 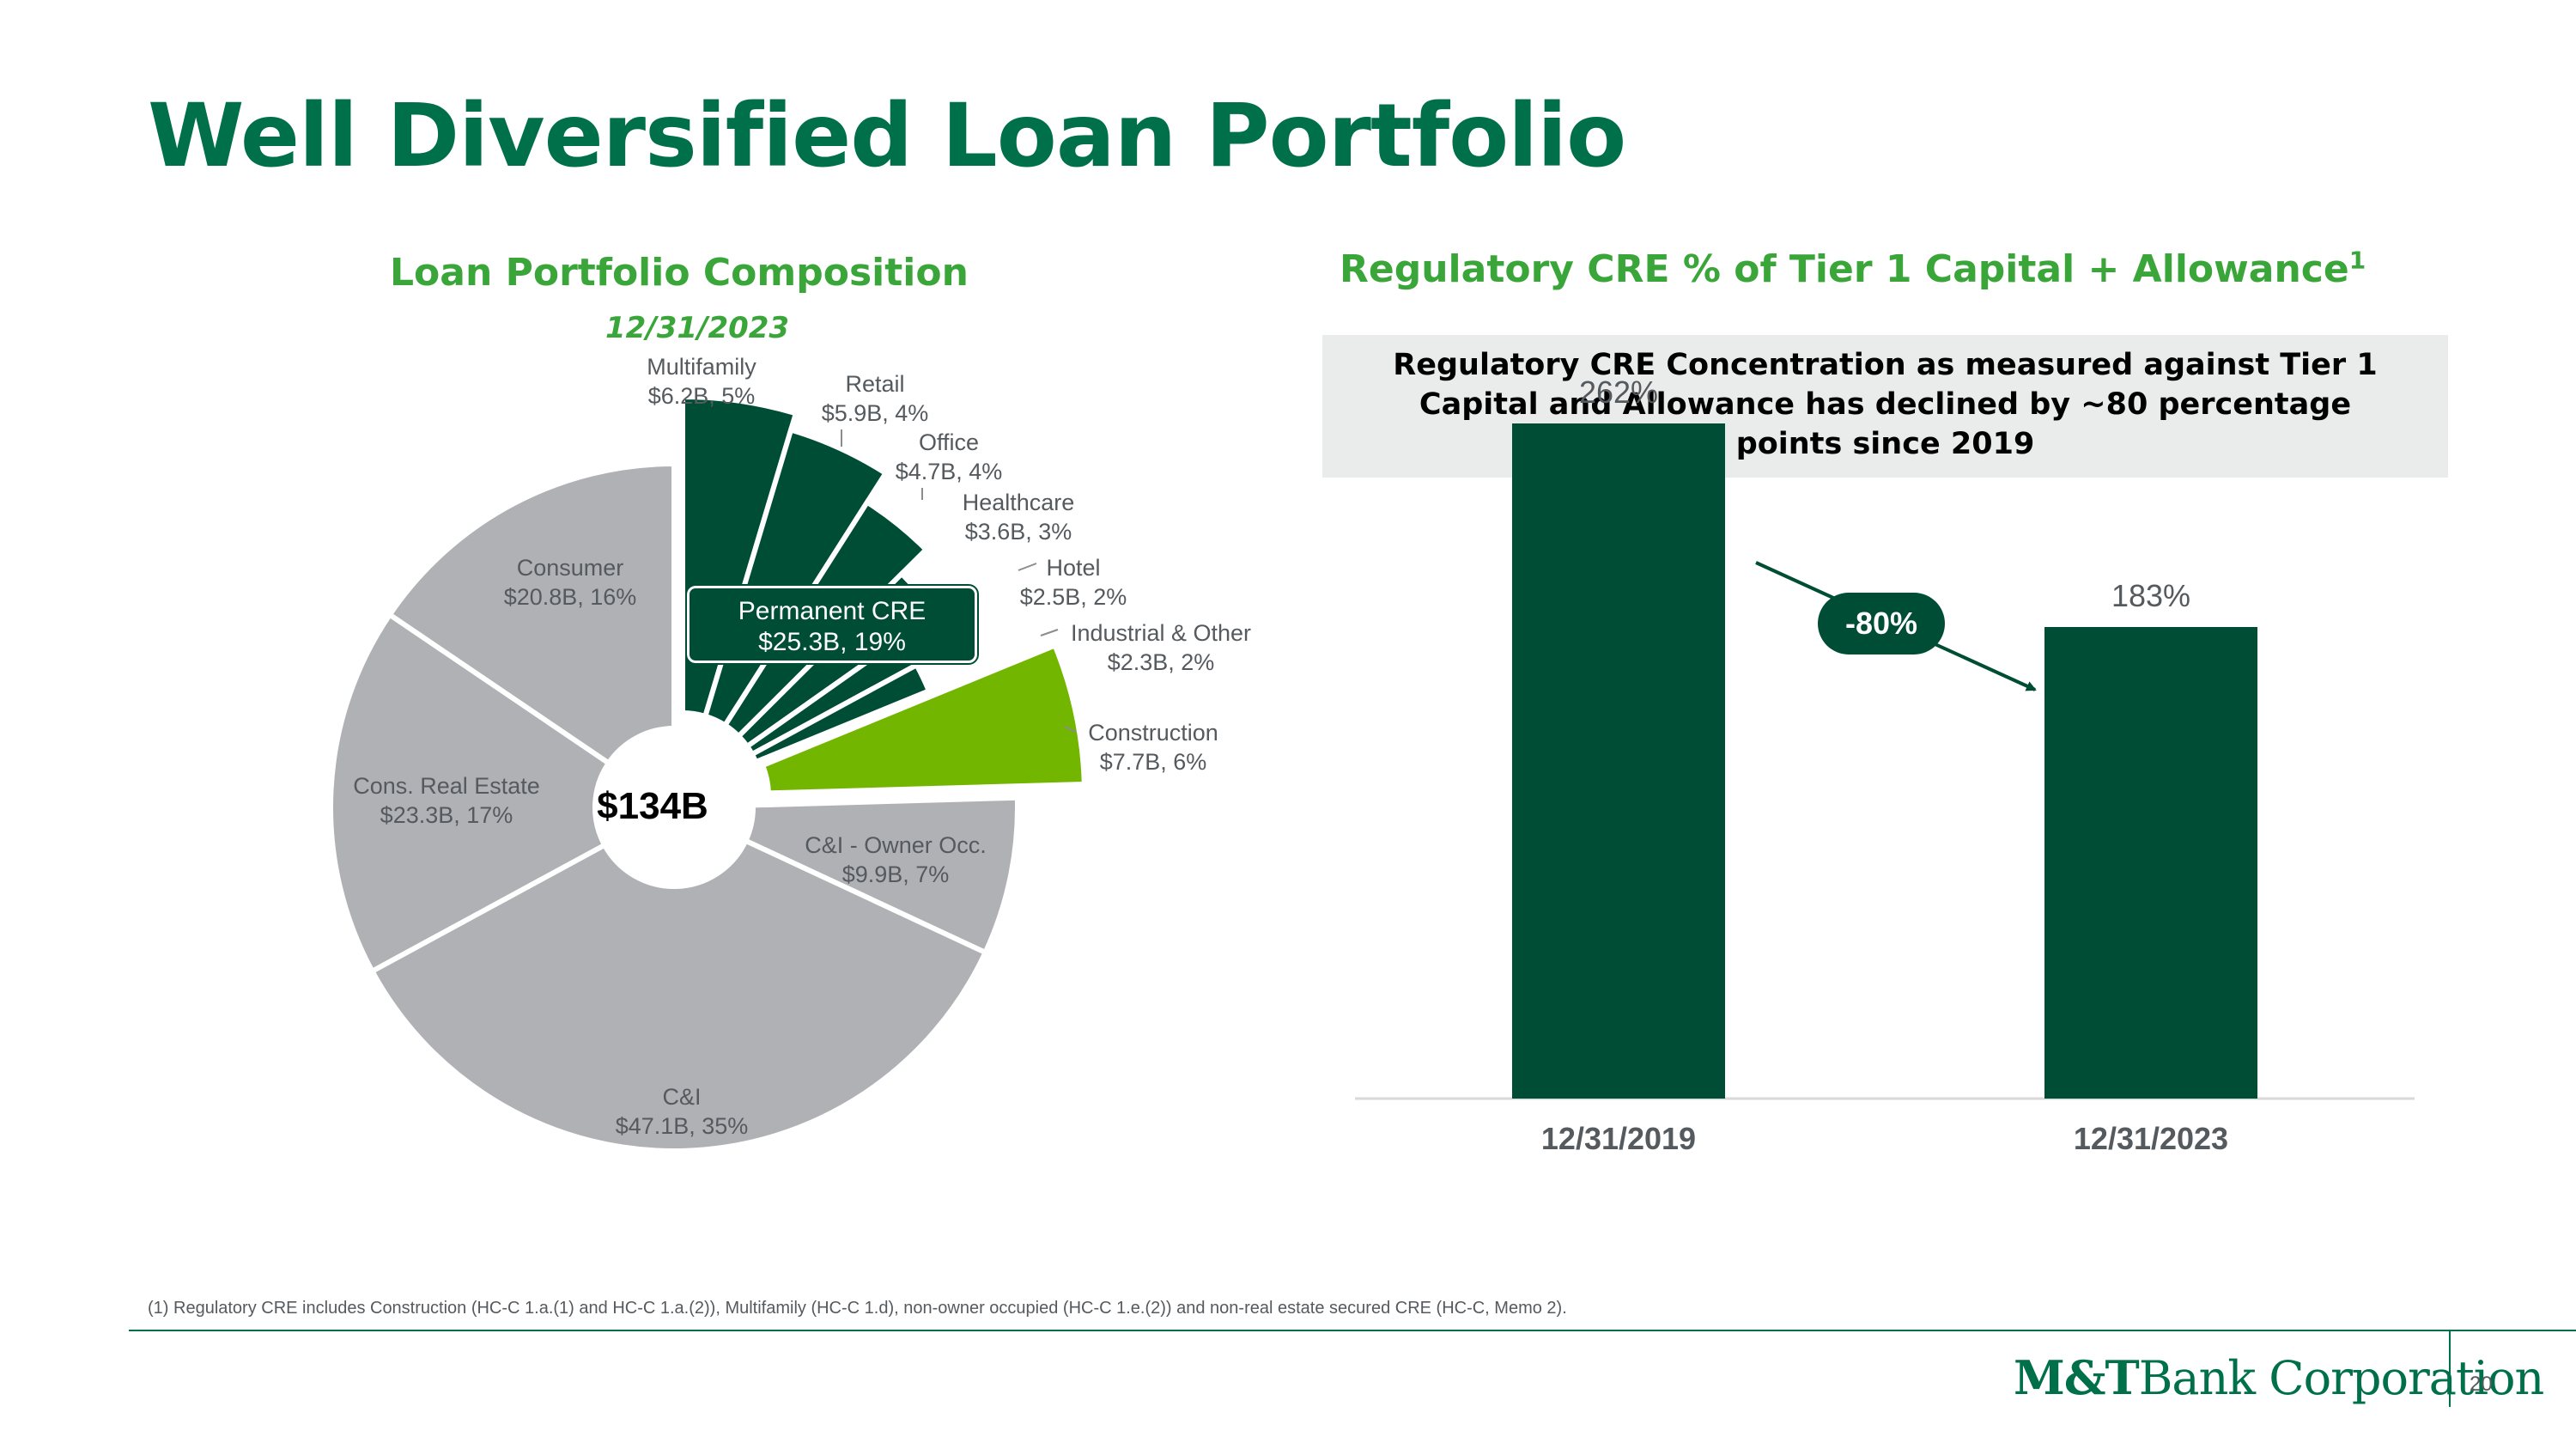 I want to click on bar-value-label: 183%, so click(x=2150, y=595).